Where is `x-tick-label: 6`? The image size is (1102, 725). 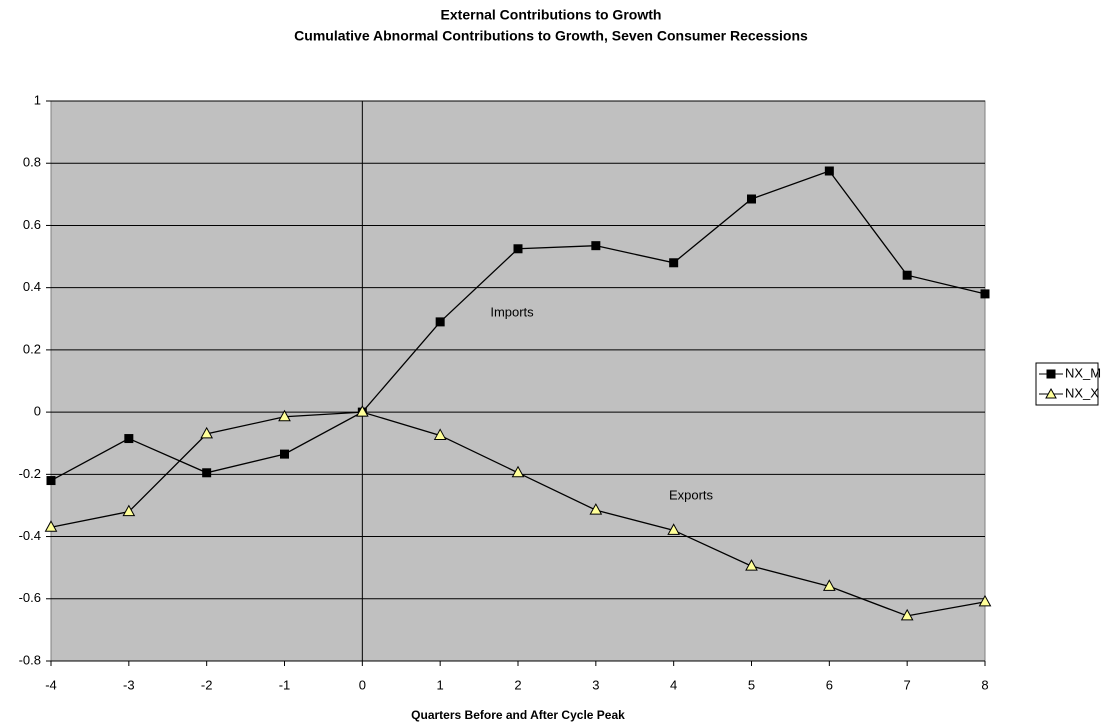 x-tick-label: 6 is located at coordinates (829, 684).